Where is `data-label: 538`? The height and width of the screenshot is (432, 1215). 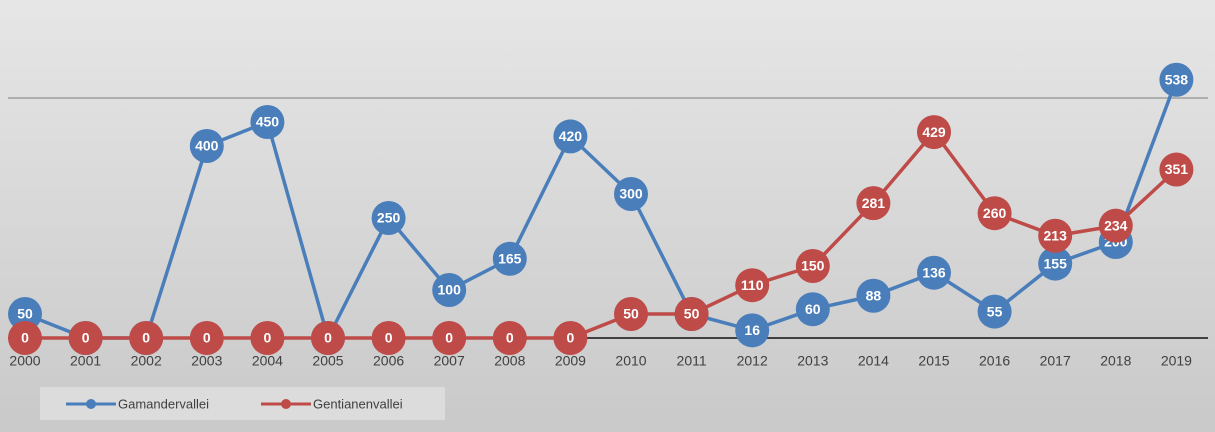 data-label: 538 is located at coordinates (1177, 79).